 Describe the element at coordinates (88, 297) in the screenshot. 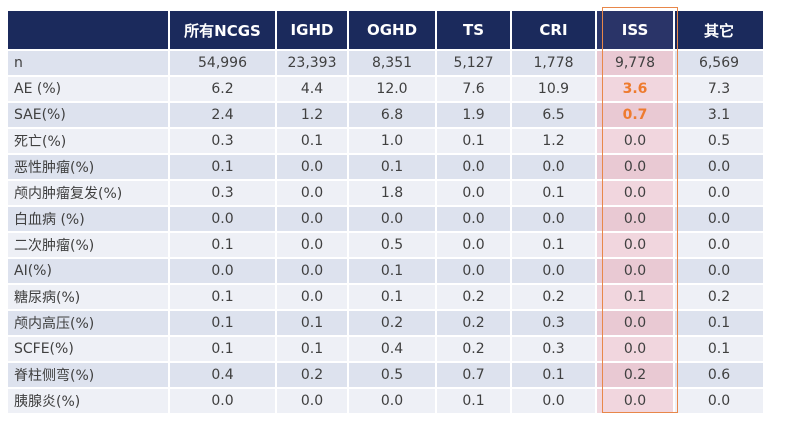

I see `row-label: 糖尿病(%)` at that location.